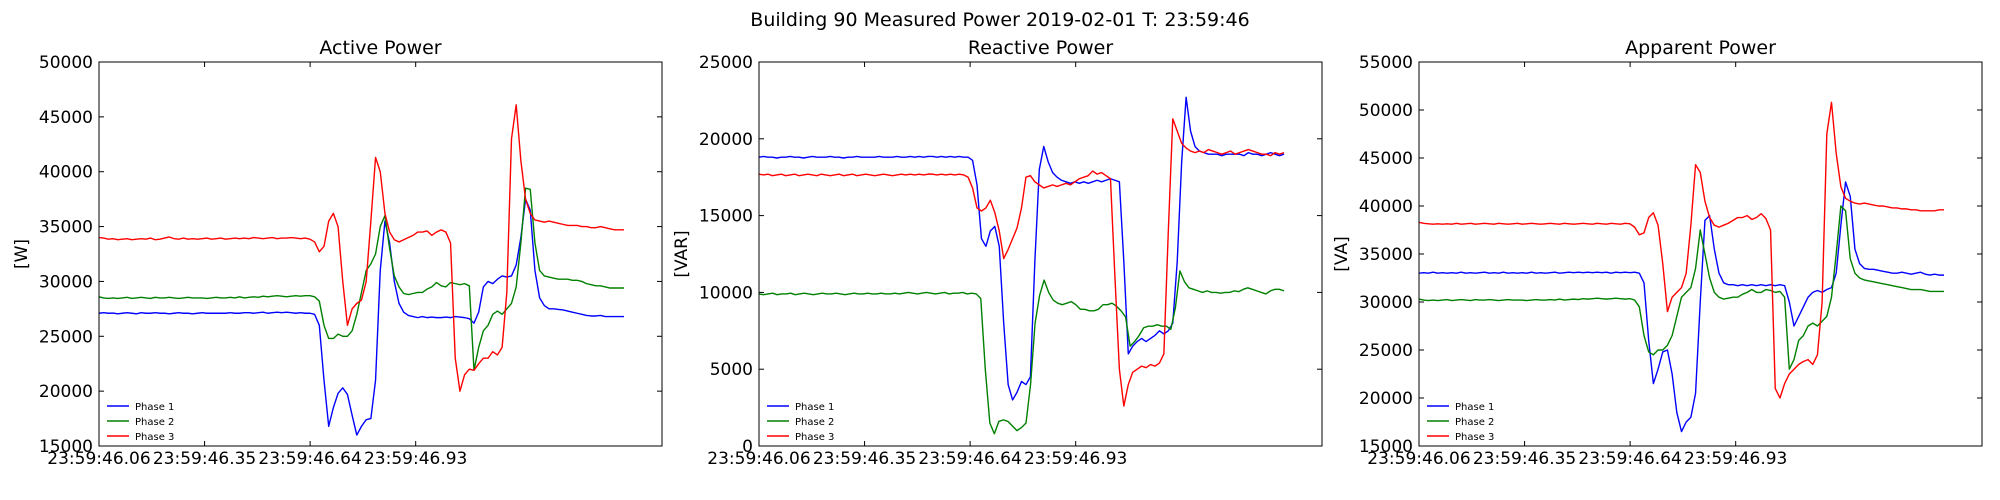 This screenshot has height=500, width=2000. I want to click on y-axis-label: [VAR], so click(682, 253).